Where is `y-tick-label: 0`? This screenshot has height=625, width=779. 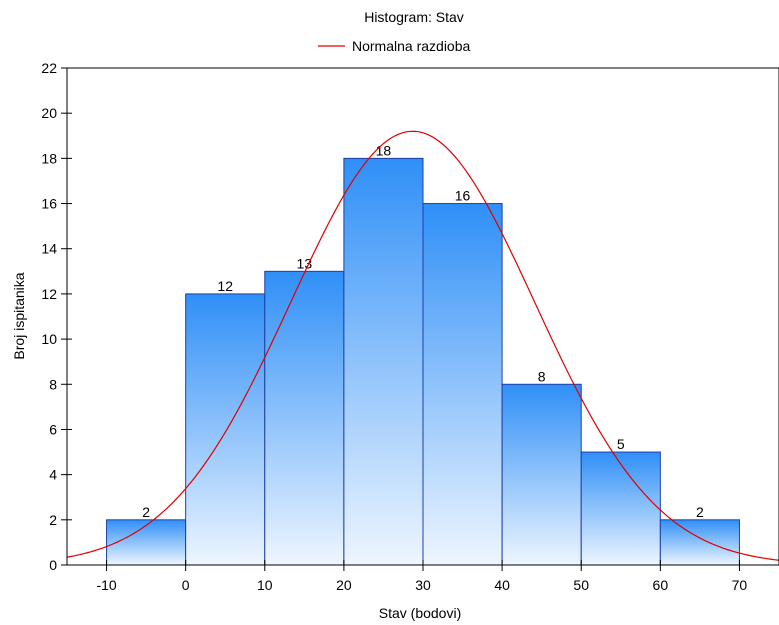
y-tick-label: 0 is located at coordinates (53, 565).